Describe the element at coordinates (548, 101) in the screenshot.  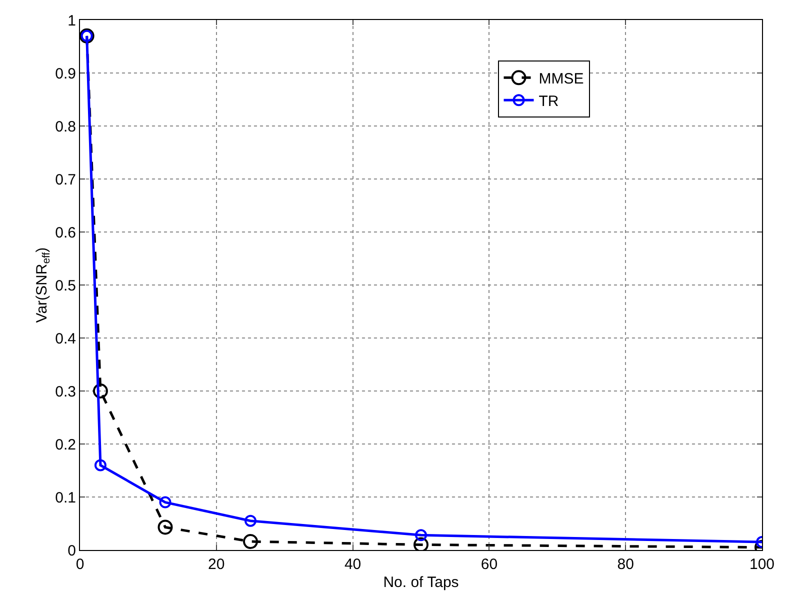
I see `legend-label: TR` at that location.